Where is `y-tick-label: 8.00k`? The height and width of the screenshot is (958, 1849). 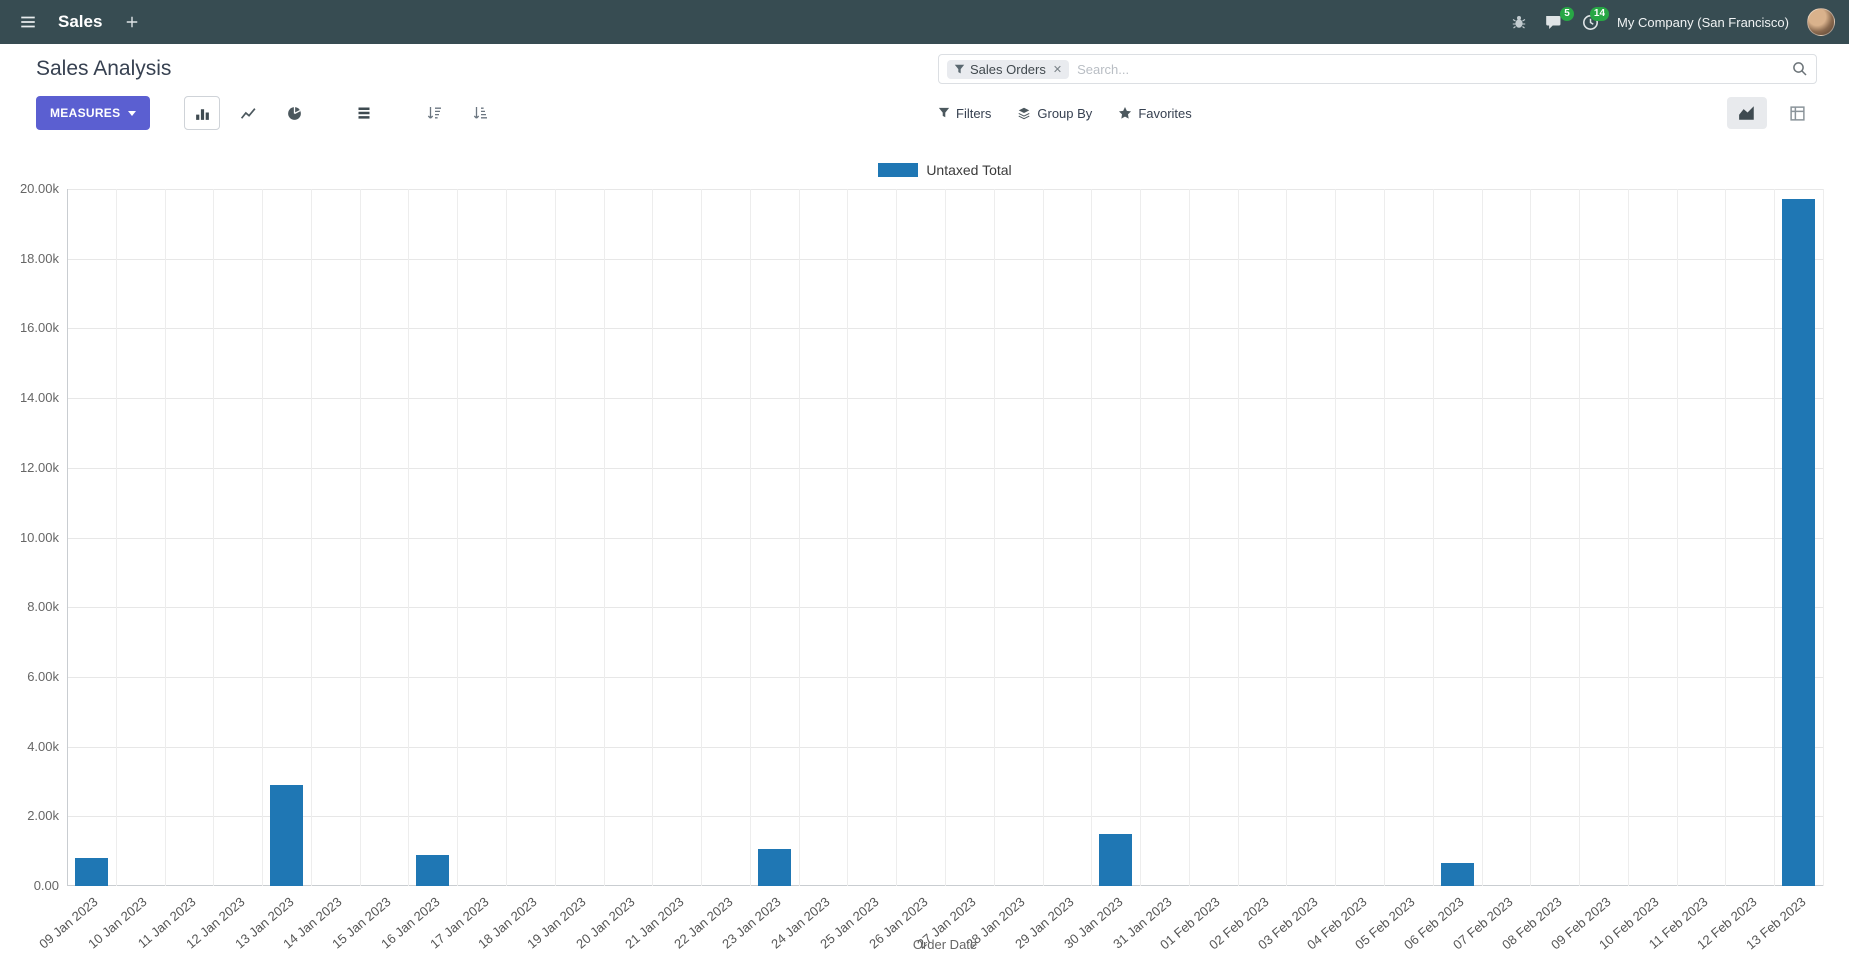 y-tick-label: 8.00k is located at coordinates (43, 607).